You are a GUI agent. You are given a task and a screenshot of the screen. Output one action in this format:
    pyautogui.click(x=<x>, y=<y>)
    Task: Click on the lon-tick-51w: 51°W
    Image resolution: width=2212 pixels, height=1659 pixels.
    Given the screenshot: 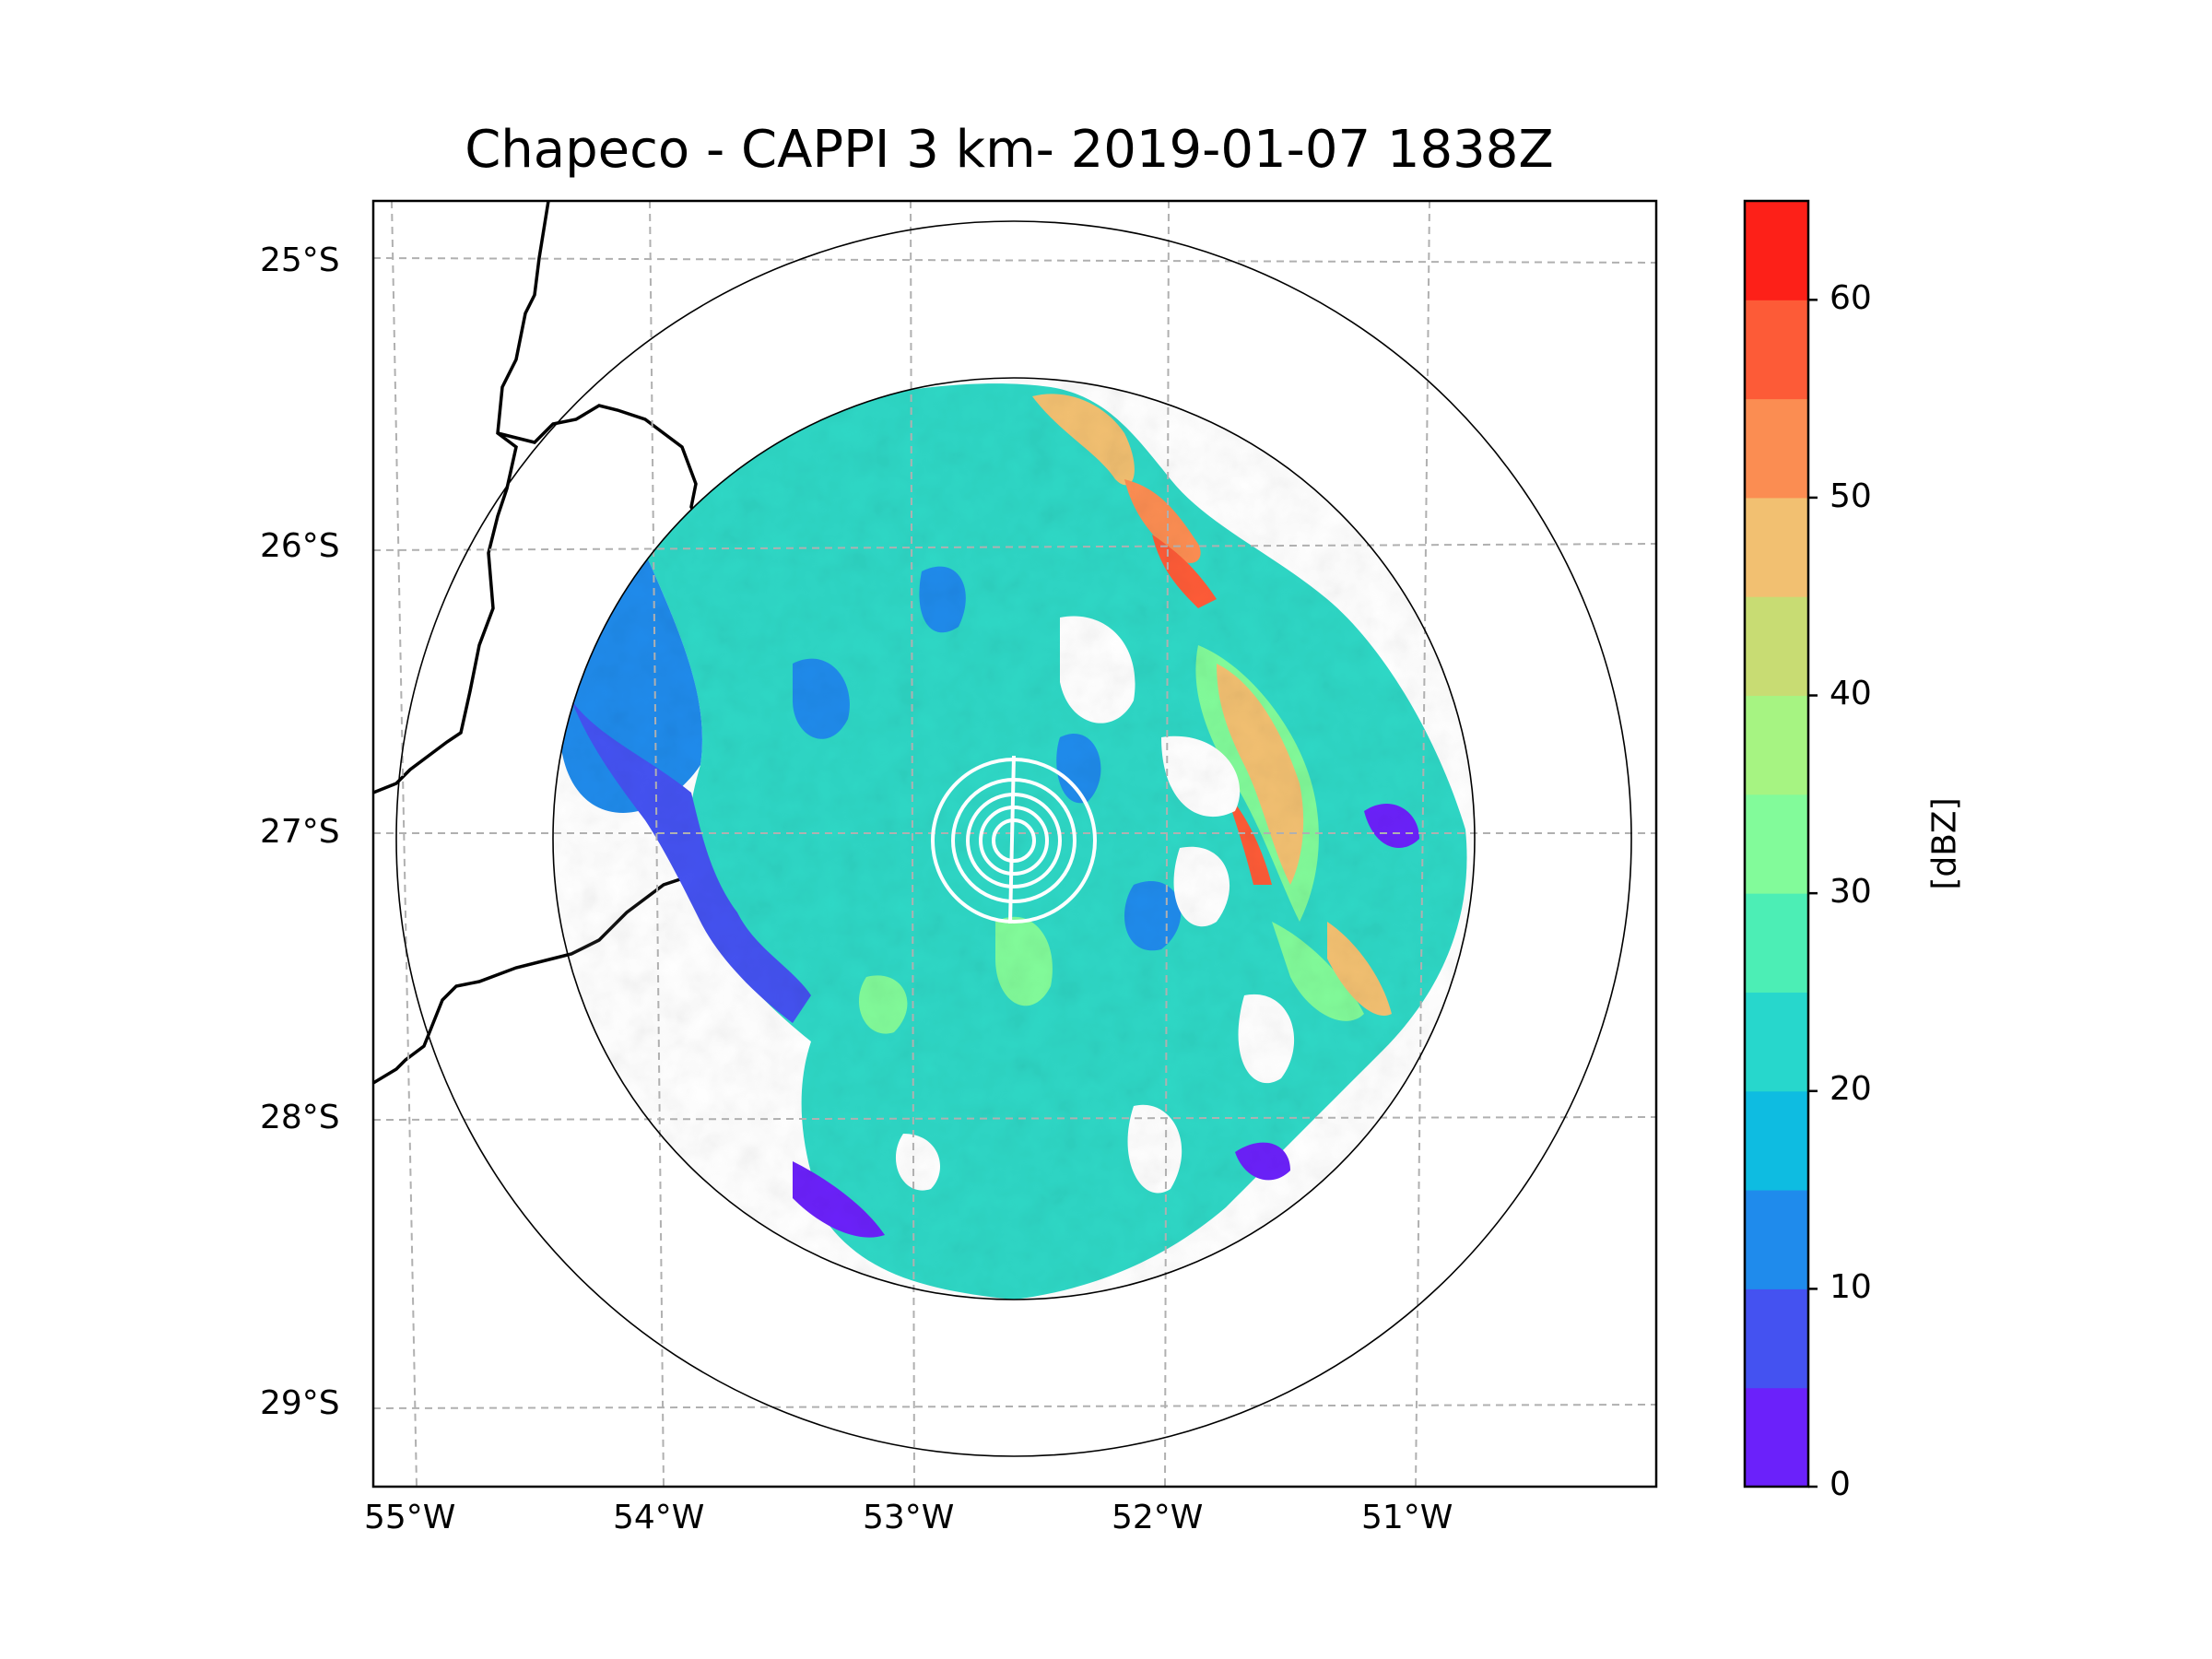 What is the action you would take?
    pyautogui.click(x=1407, y=1517)
    